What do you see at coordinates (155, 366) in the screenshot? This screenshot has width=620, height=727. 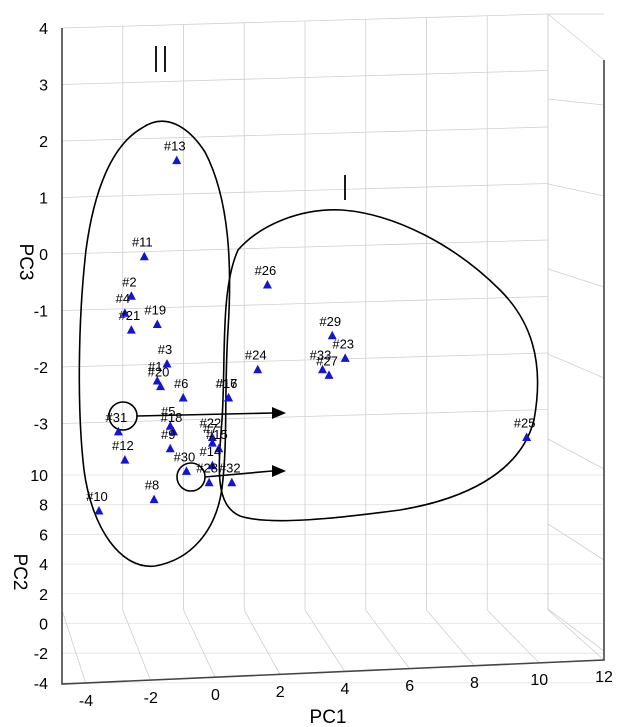 I see `point-label: #1` at bounding box center [155, 366].